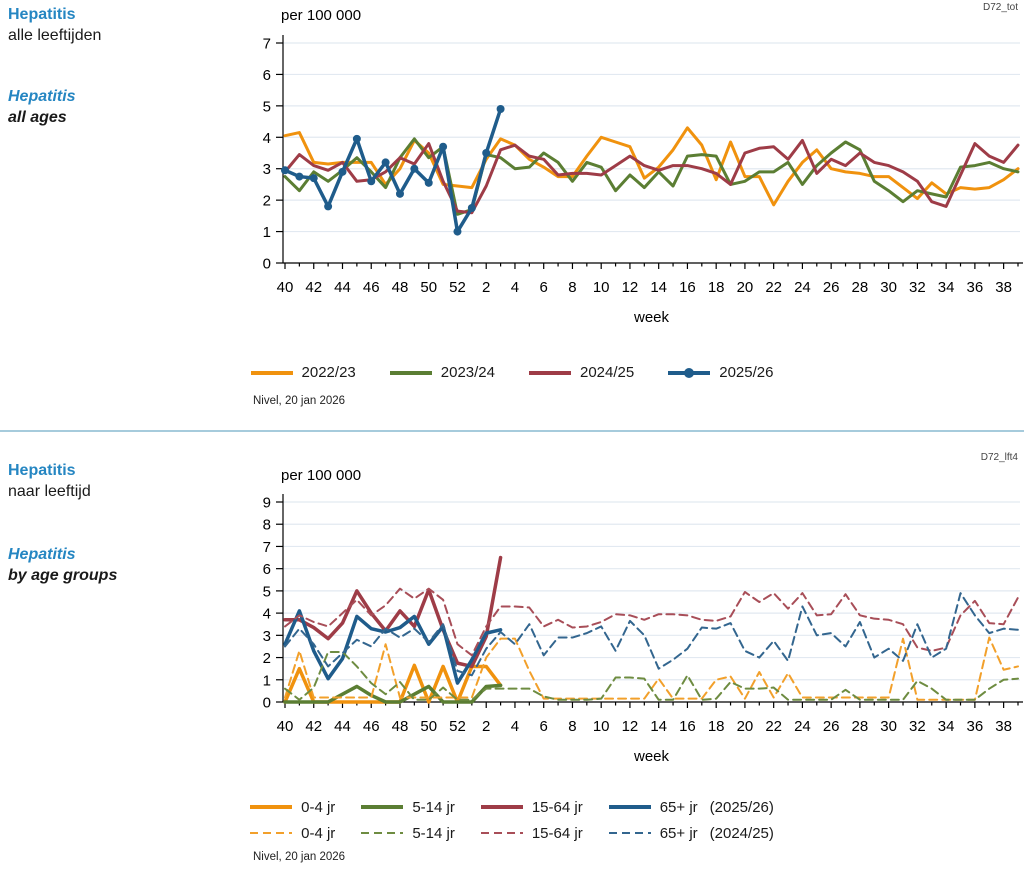 The width and height of the screenshot is (1024, 874). I want to click on panel1-disease-name-nl: Hepatitis, so click(42, 14).